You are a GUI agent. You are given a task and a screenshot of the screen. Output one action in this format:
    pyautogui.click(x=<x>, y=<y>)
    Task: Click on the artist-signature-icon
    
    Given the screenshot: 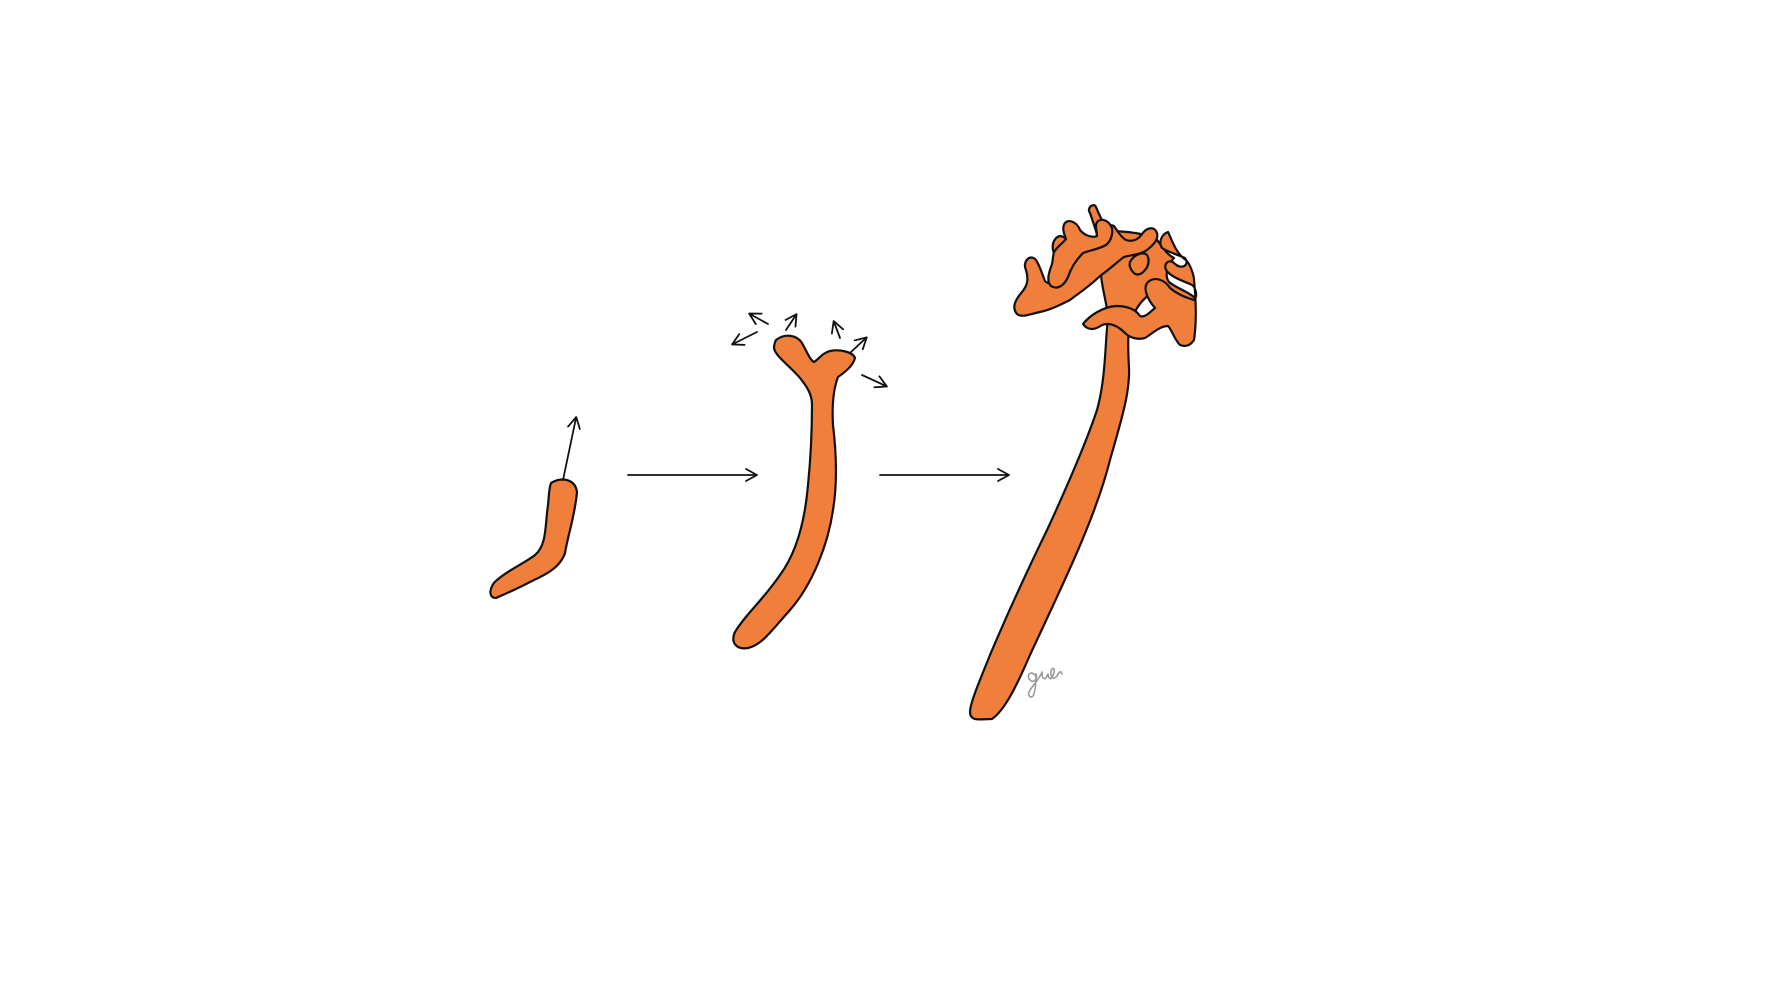 What is the action you would take?
    pyautogui.click(x=1045, y=682)
    